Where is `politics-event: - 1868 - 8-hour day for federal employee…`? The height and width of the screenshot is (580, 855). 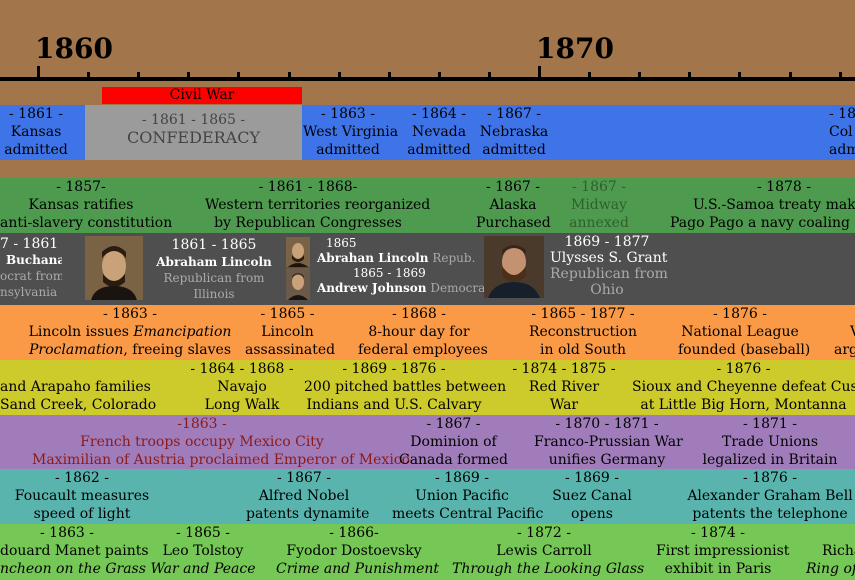
politics-event: - 1868 - 8-hour day for federal employee… is located at coordinates (423, 332).